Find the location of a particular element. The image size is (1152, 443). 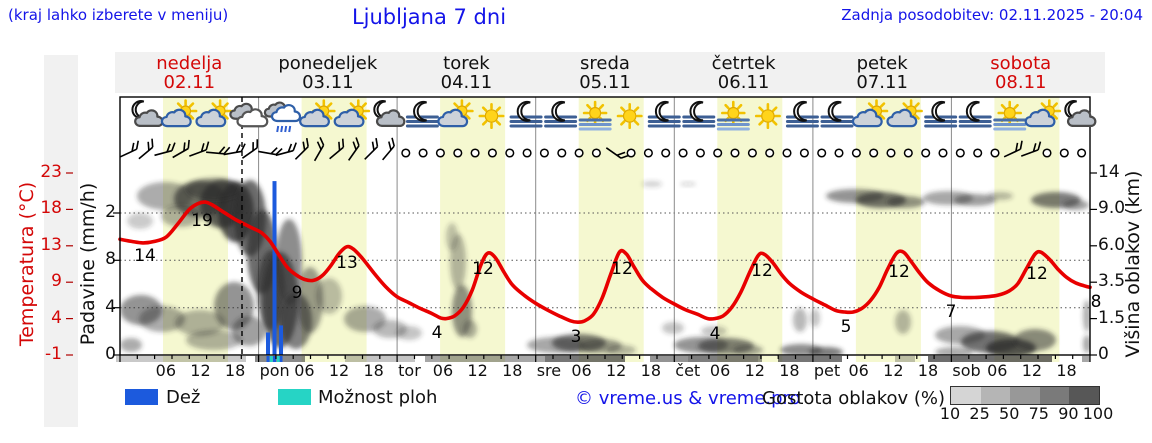

temp-value-label: 19 is located at coordinates (202, 221).